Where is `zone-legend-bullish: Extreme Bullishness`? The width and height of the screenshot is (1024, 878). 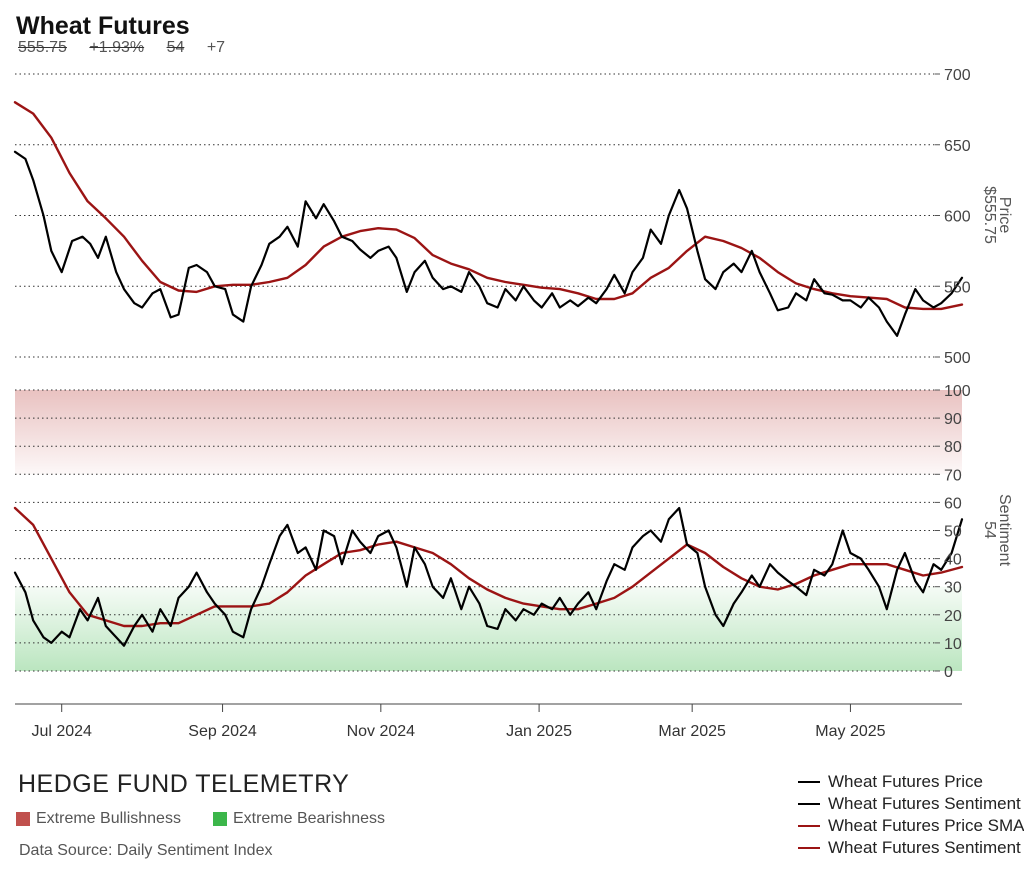 zone-legend-bullish: Extreme Bullishness is located at coordinates (98, 819).